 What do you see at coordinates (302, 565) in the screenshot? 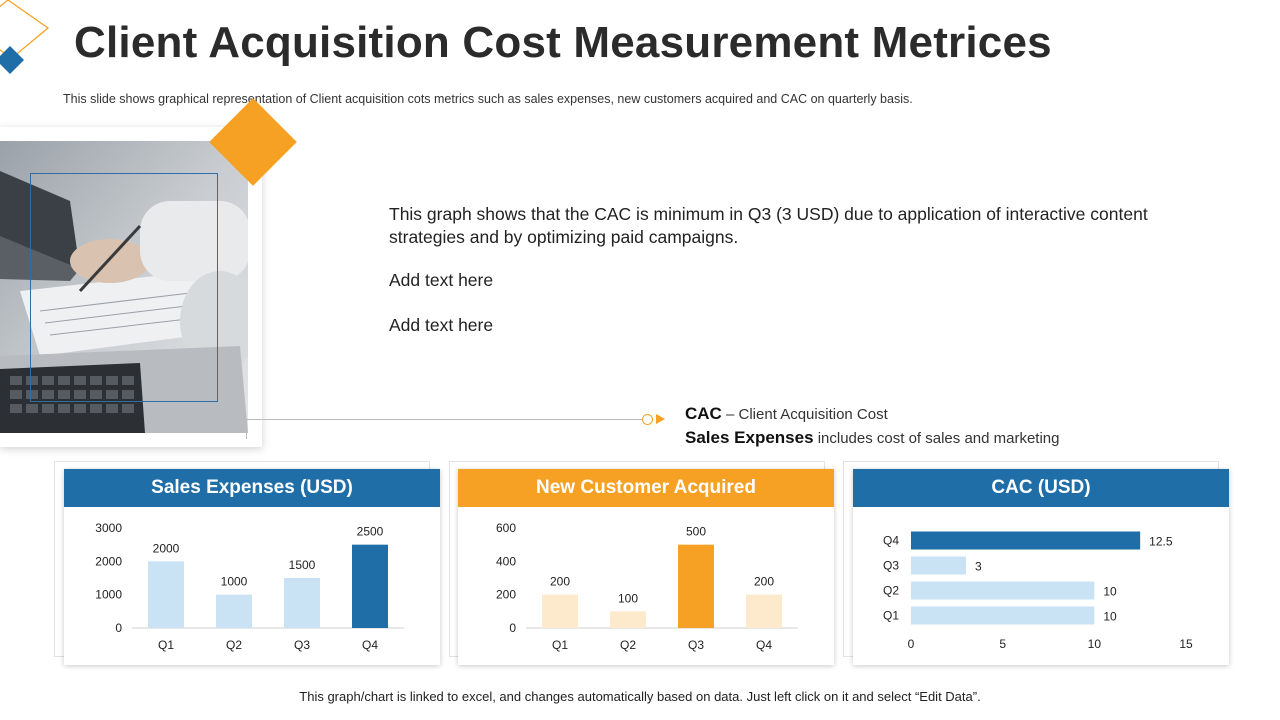
I see `data-label: 1500` at bounding box center [302, 565].